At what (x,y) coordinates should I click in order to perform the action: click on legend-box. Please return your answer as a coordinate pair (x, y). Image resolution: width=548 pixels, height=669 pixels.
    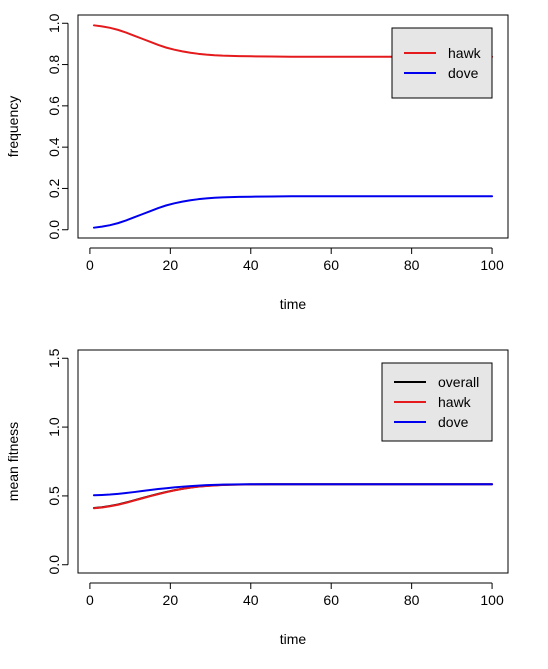
    Looking at the image, I should click on (442, 63).